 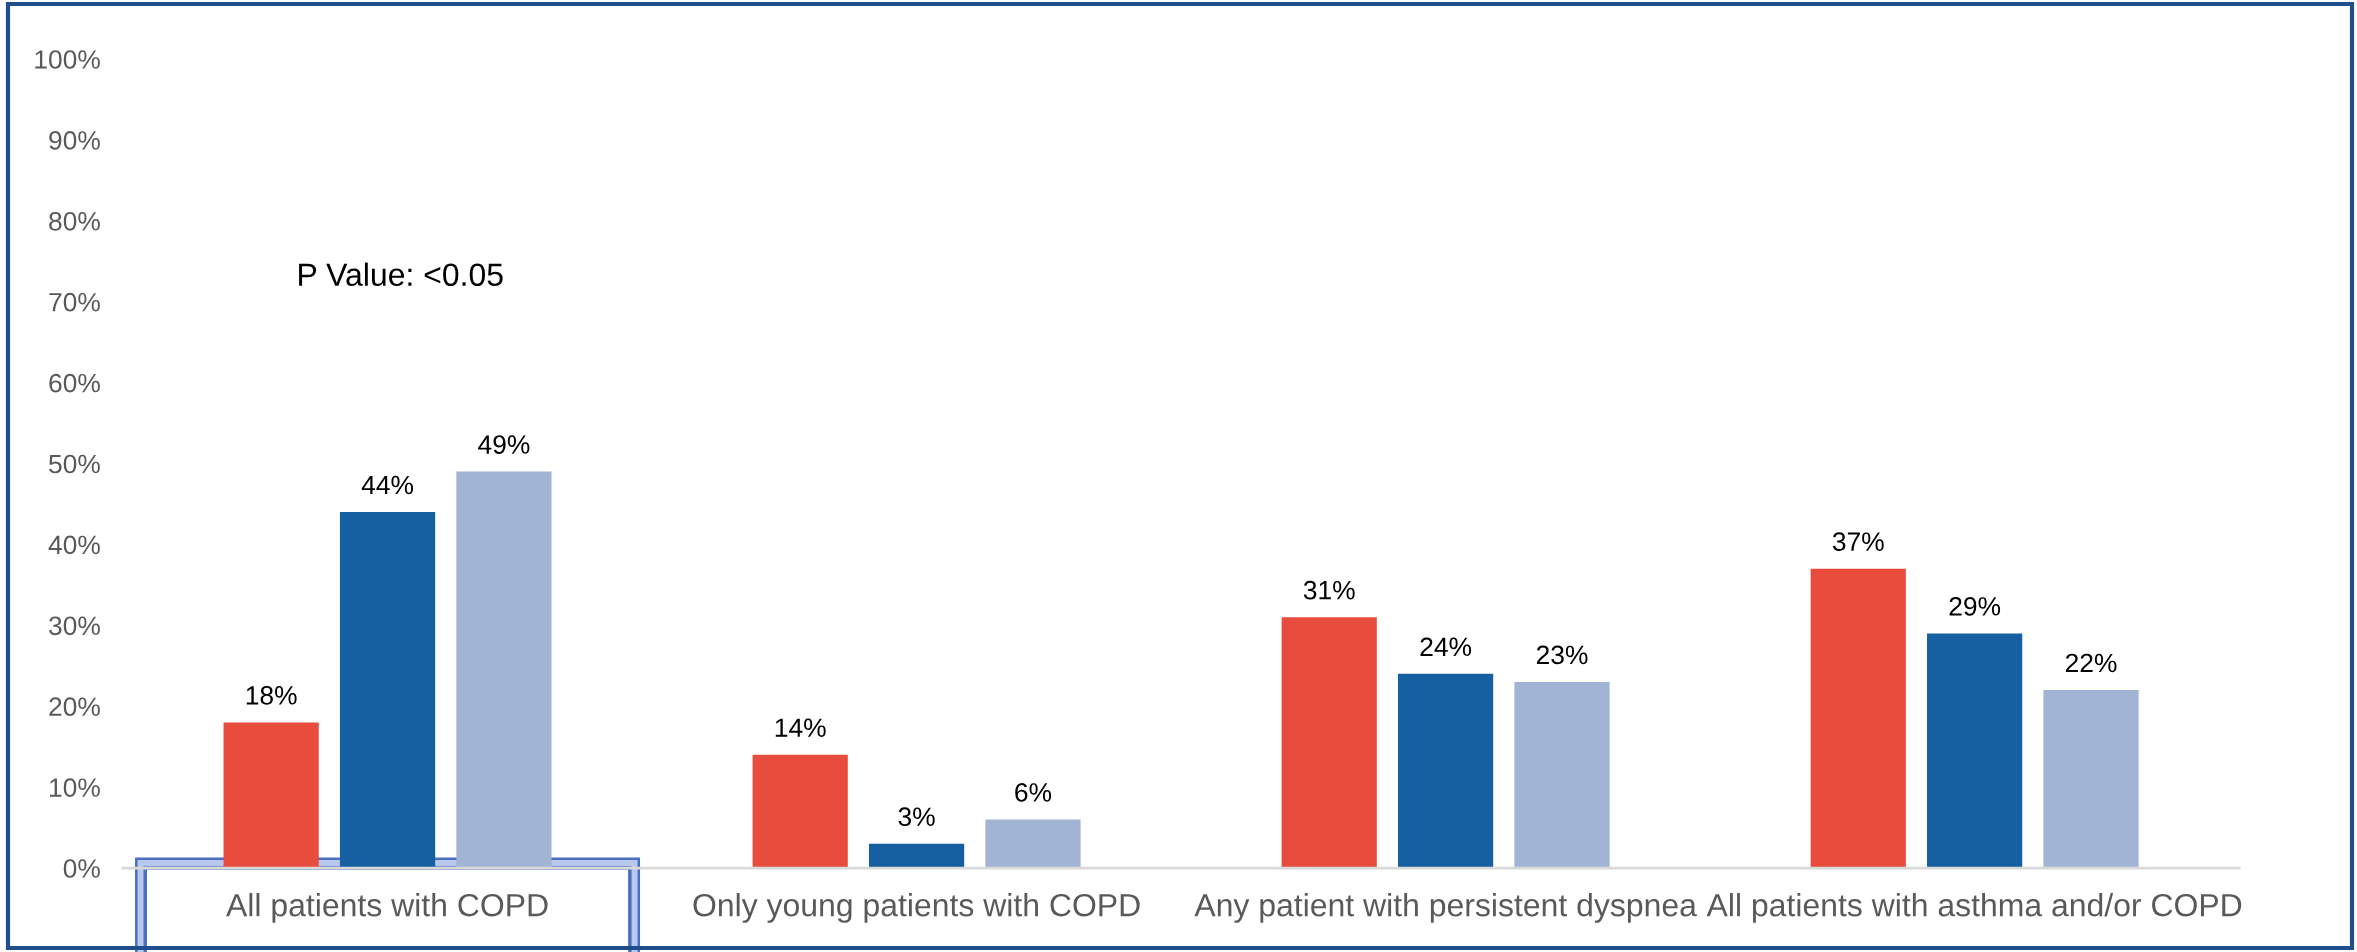 I want to click on y-tick-label: 60%, so click(x=74, y=383).